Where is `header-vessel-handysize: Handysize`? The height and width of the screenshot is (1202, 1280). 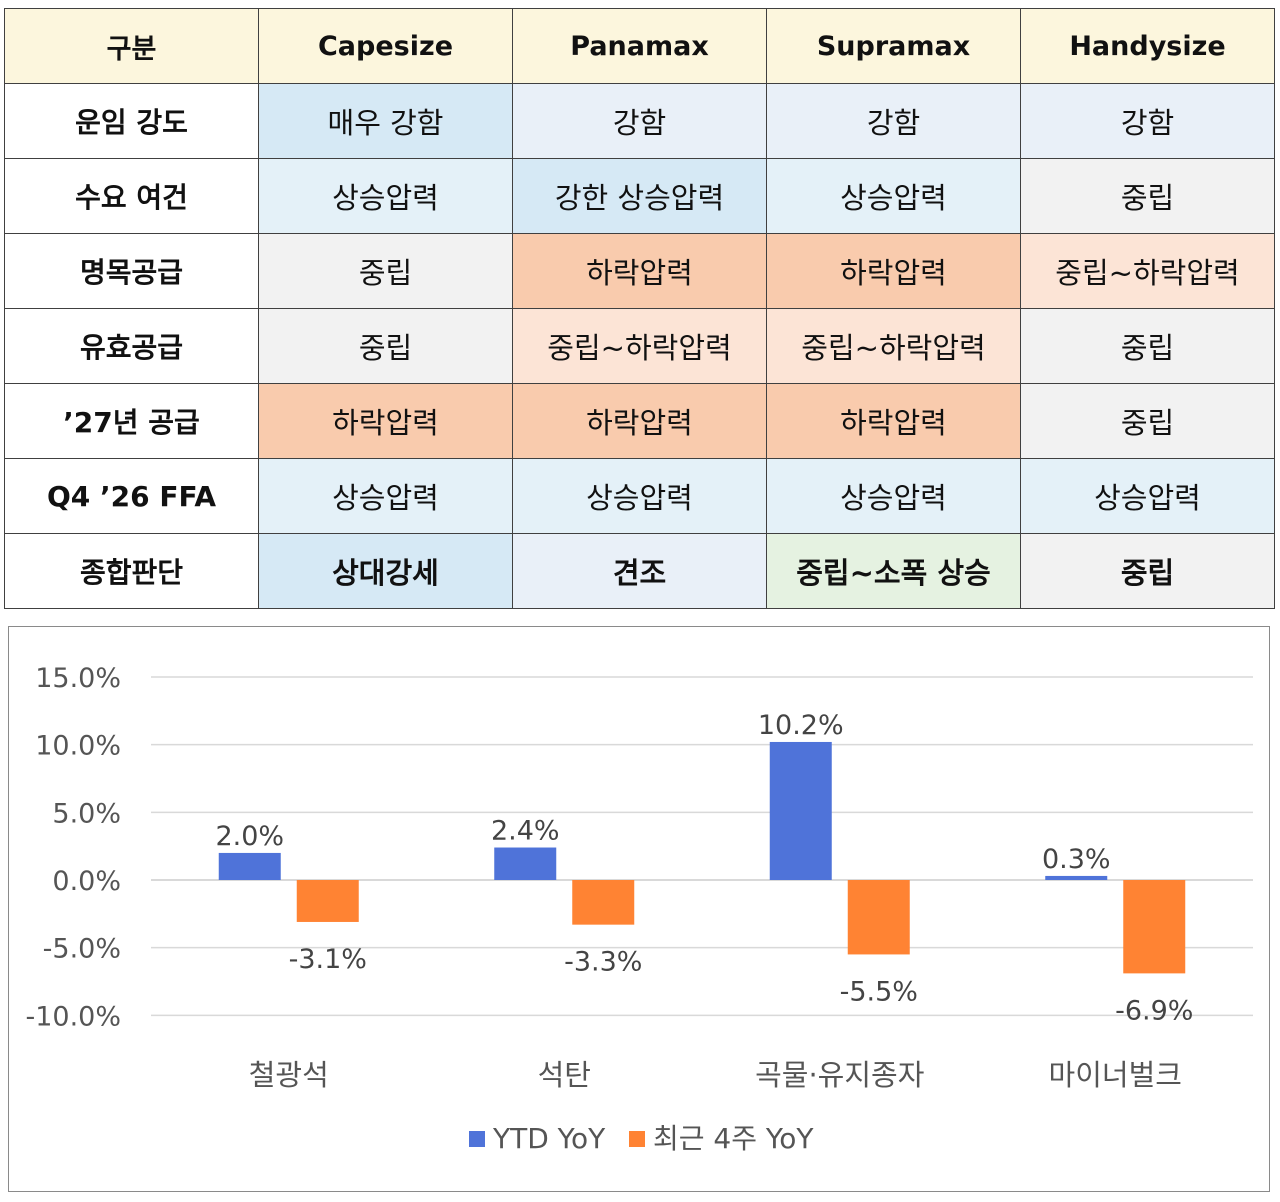
header-vessel-handysize: Handysize is located at coordinates (1147, 46).